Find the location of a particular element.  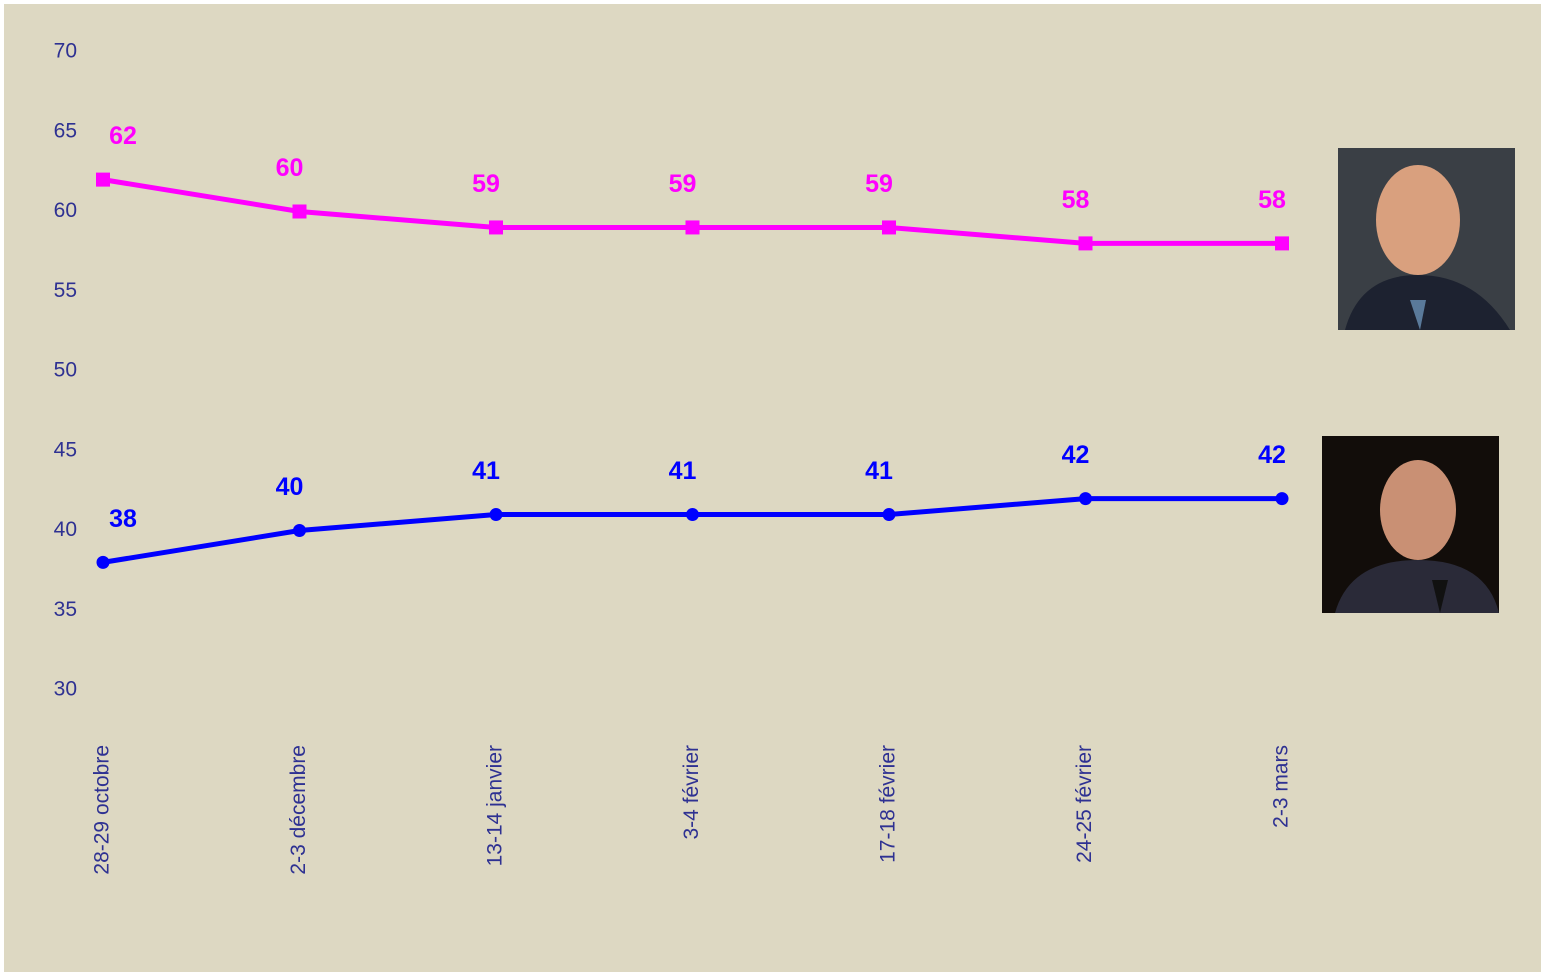

y-tick-label: 50 is located at coordinates (65, 370).